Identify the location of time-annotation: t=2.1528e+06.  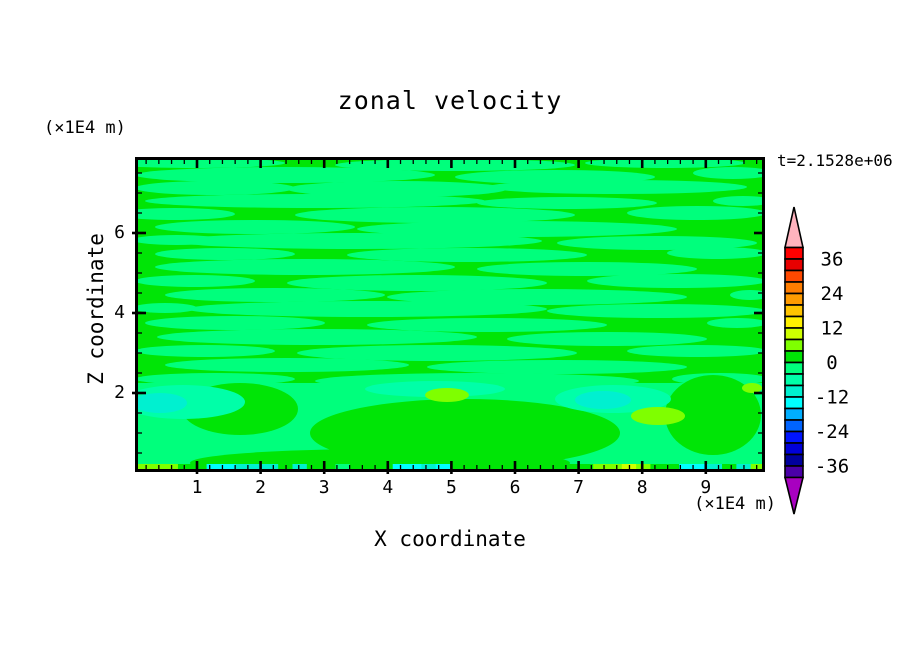
(835, 160).